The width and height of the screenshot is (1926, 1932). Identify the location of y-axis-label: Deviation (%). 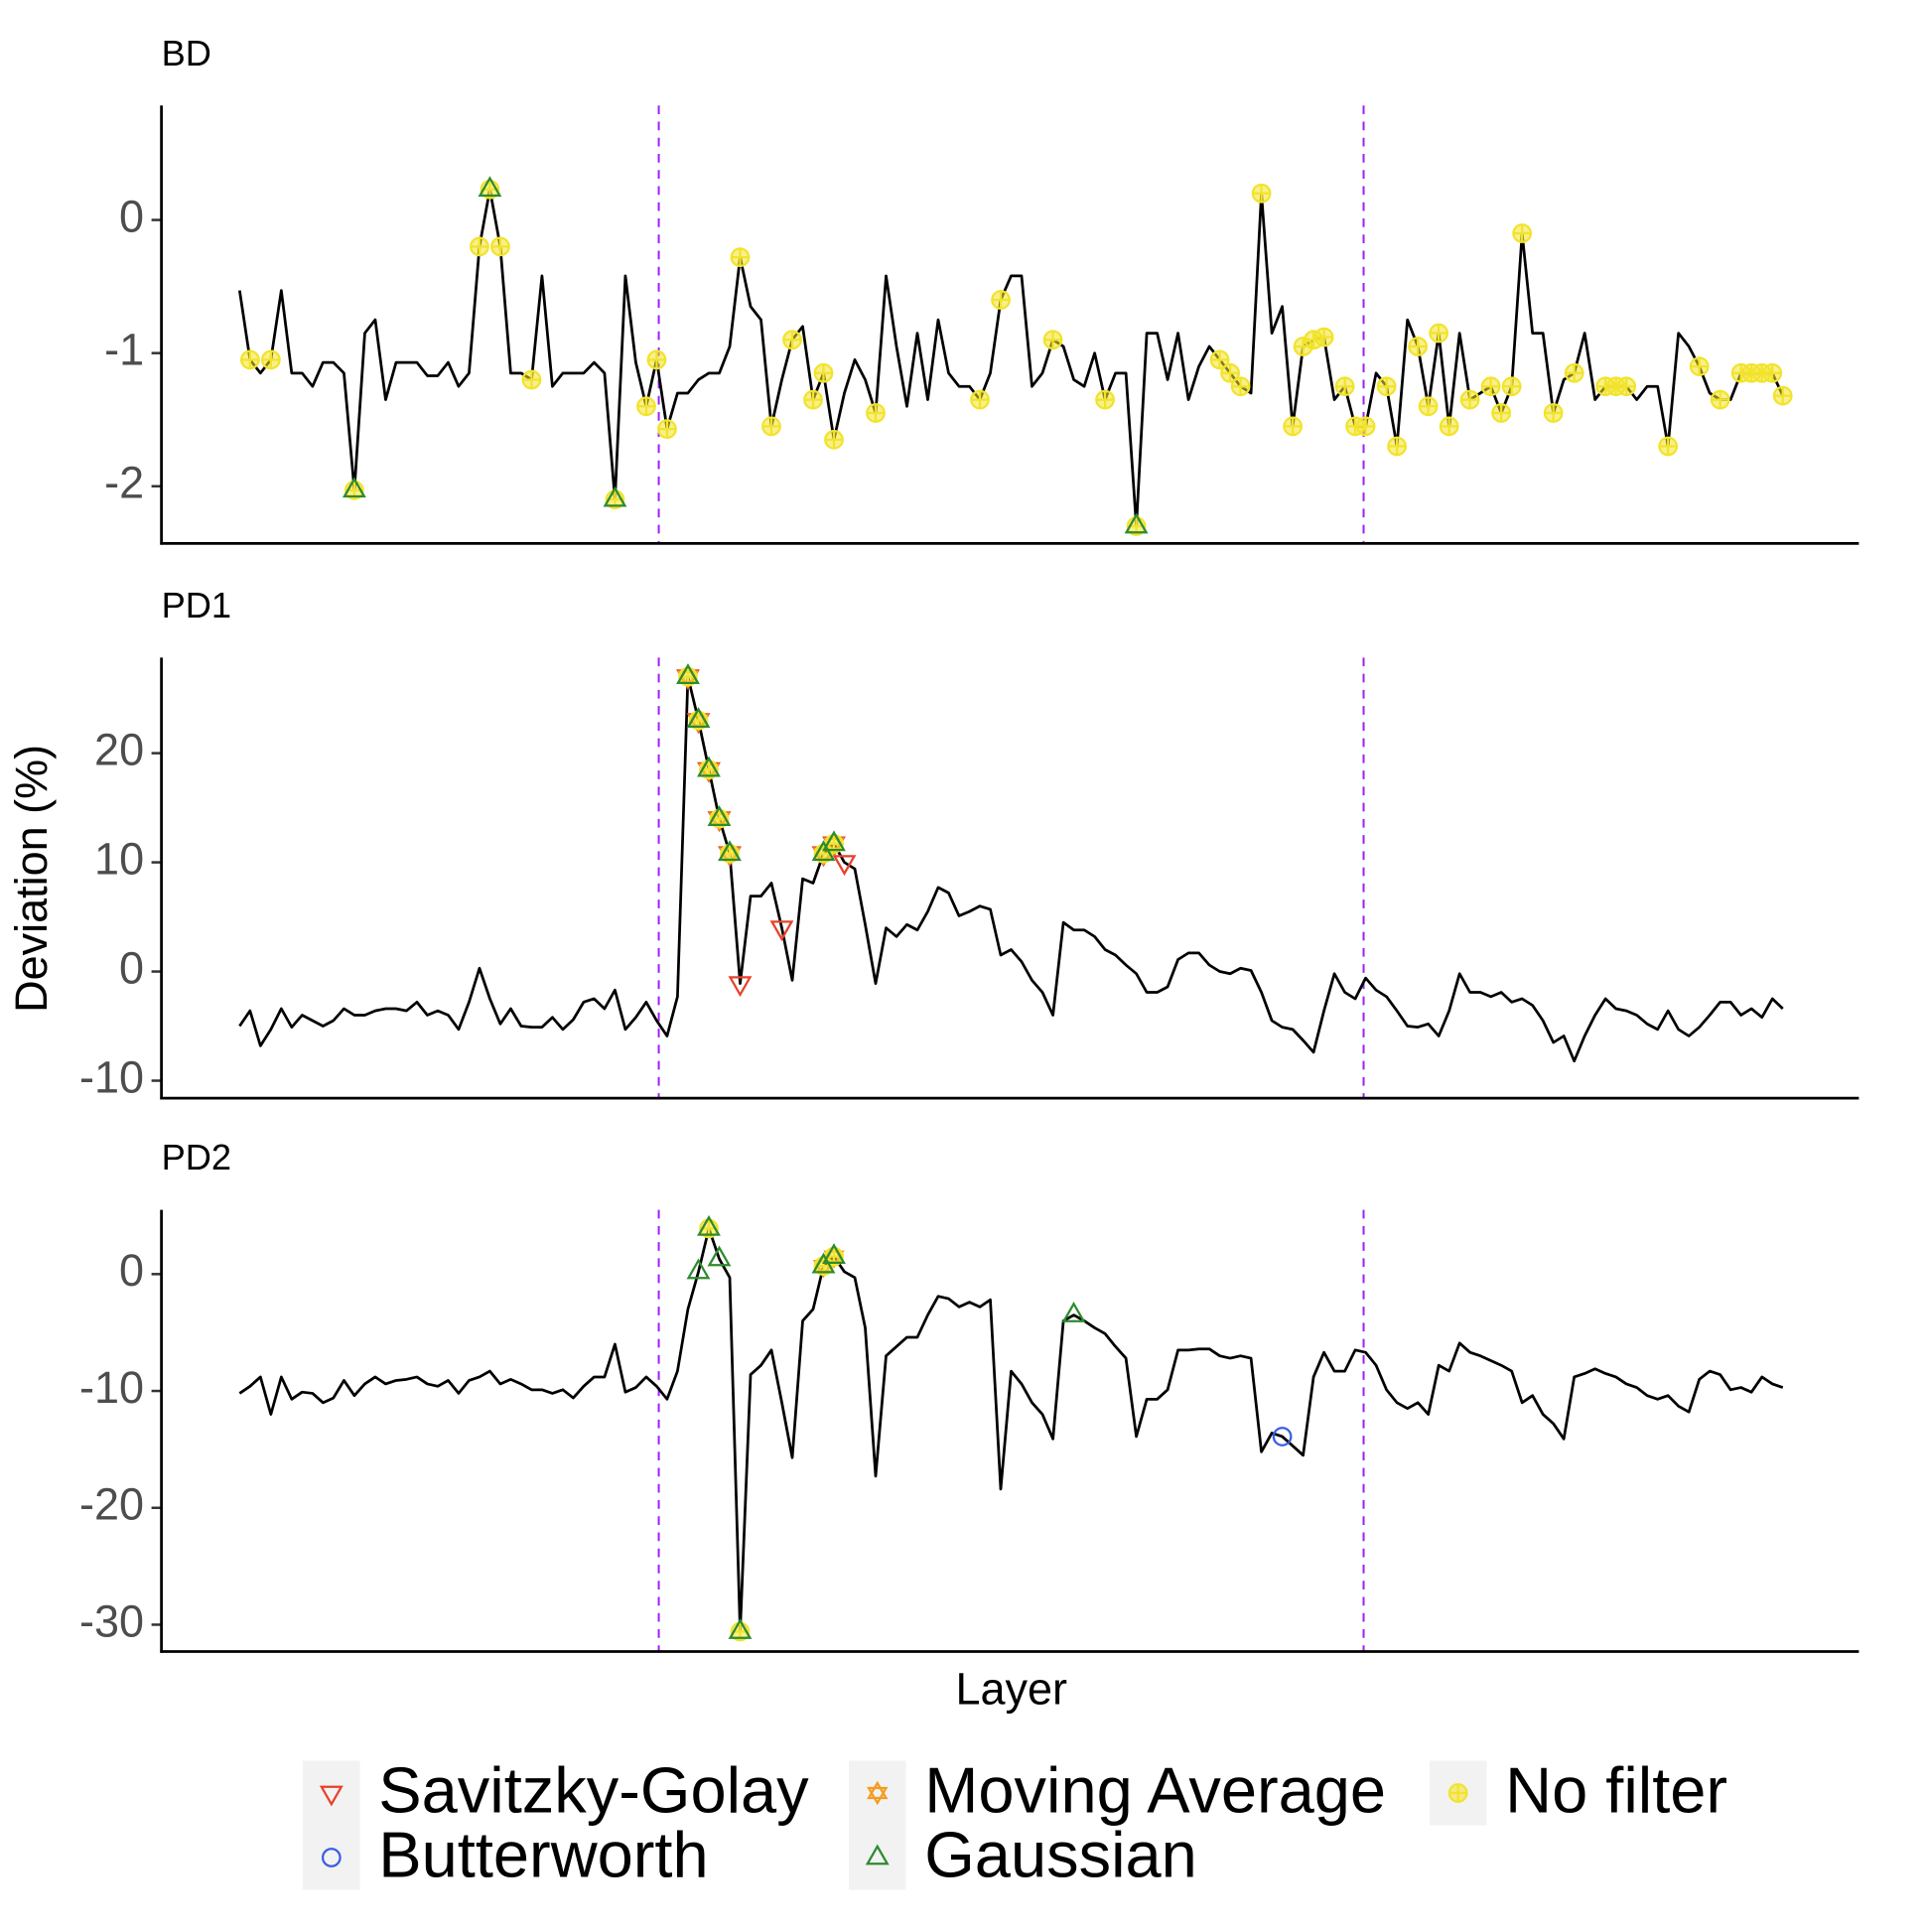
(31, 879).